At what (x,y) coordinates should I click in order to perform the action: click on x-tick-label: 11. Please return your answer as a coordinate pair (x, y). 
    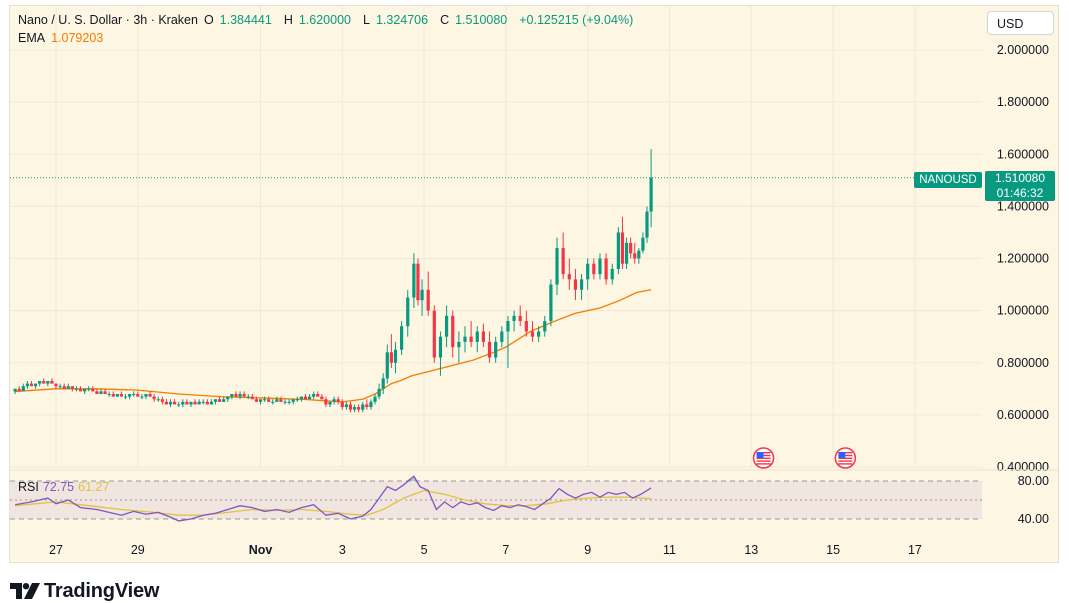
    Looking at the image, I should click on (669, 550).